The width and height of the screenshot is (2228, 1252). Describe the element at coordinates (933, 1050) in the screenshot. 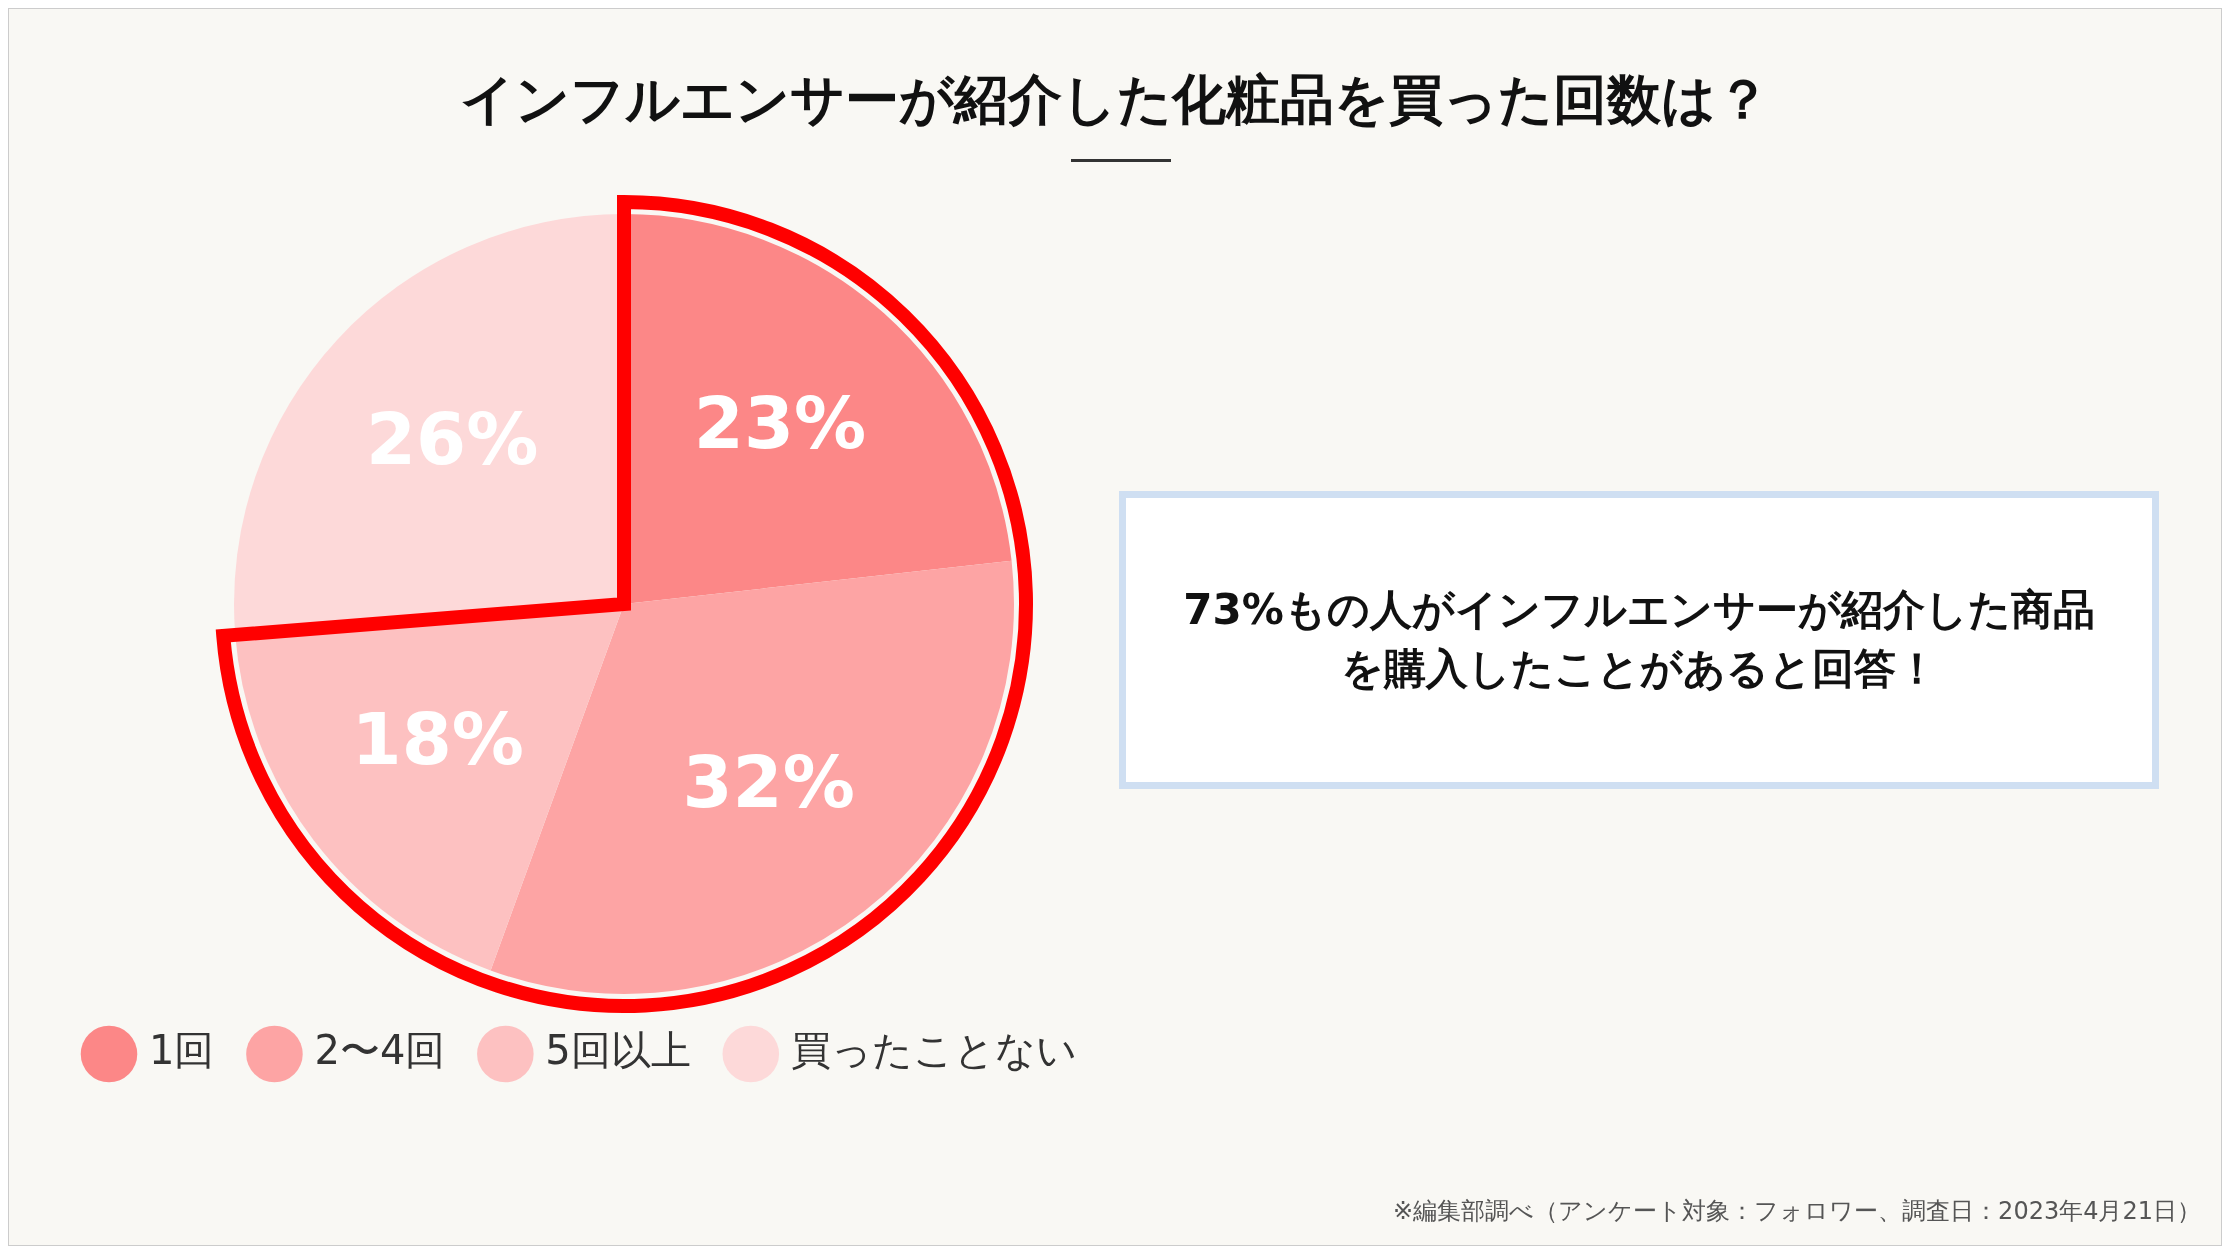

I see `legend-label: 買ったことない` at that location.